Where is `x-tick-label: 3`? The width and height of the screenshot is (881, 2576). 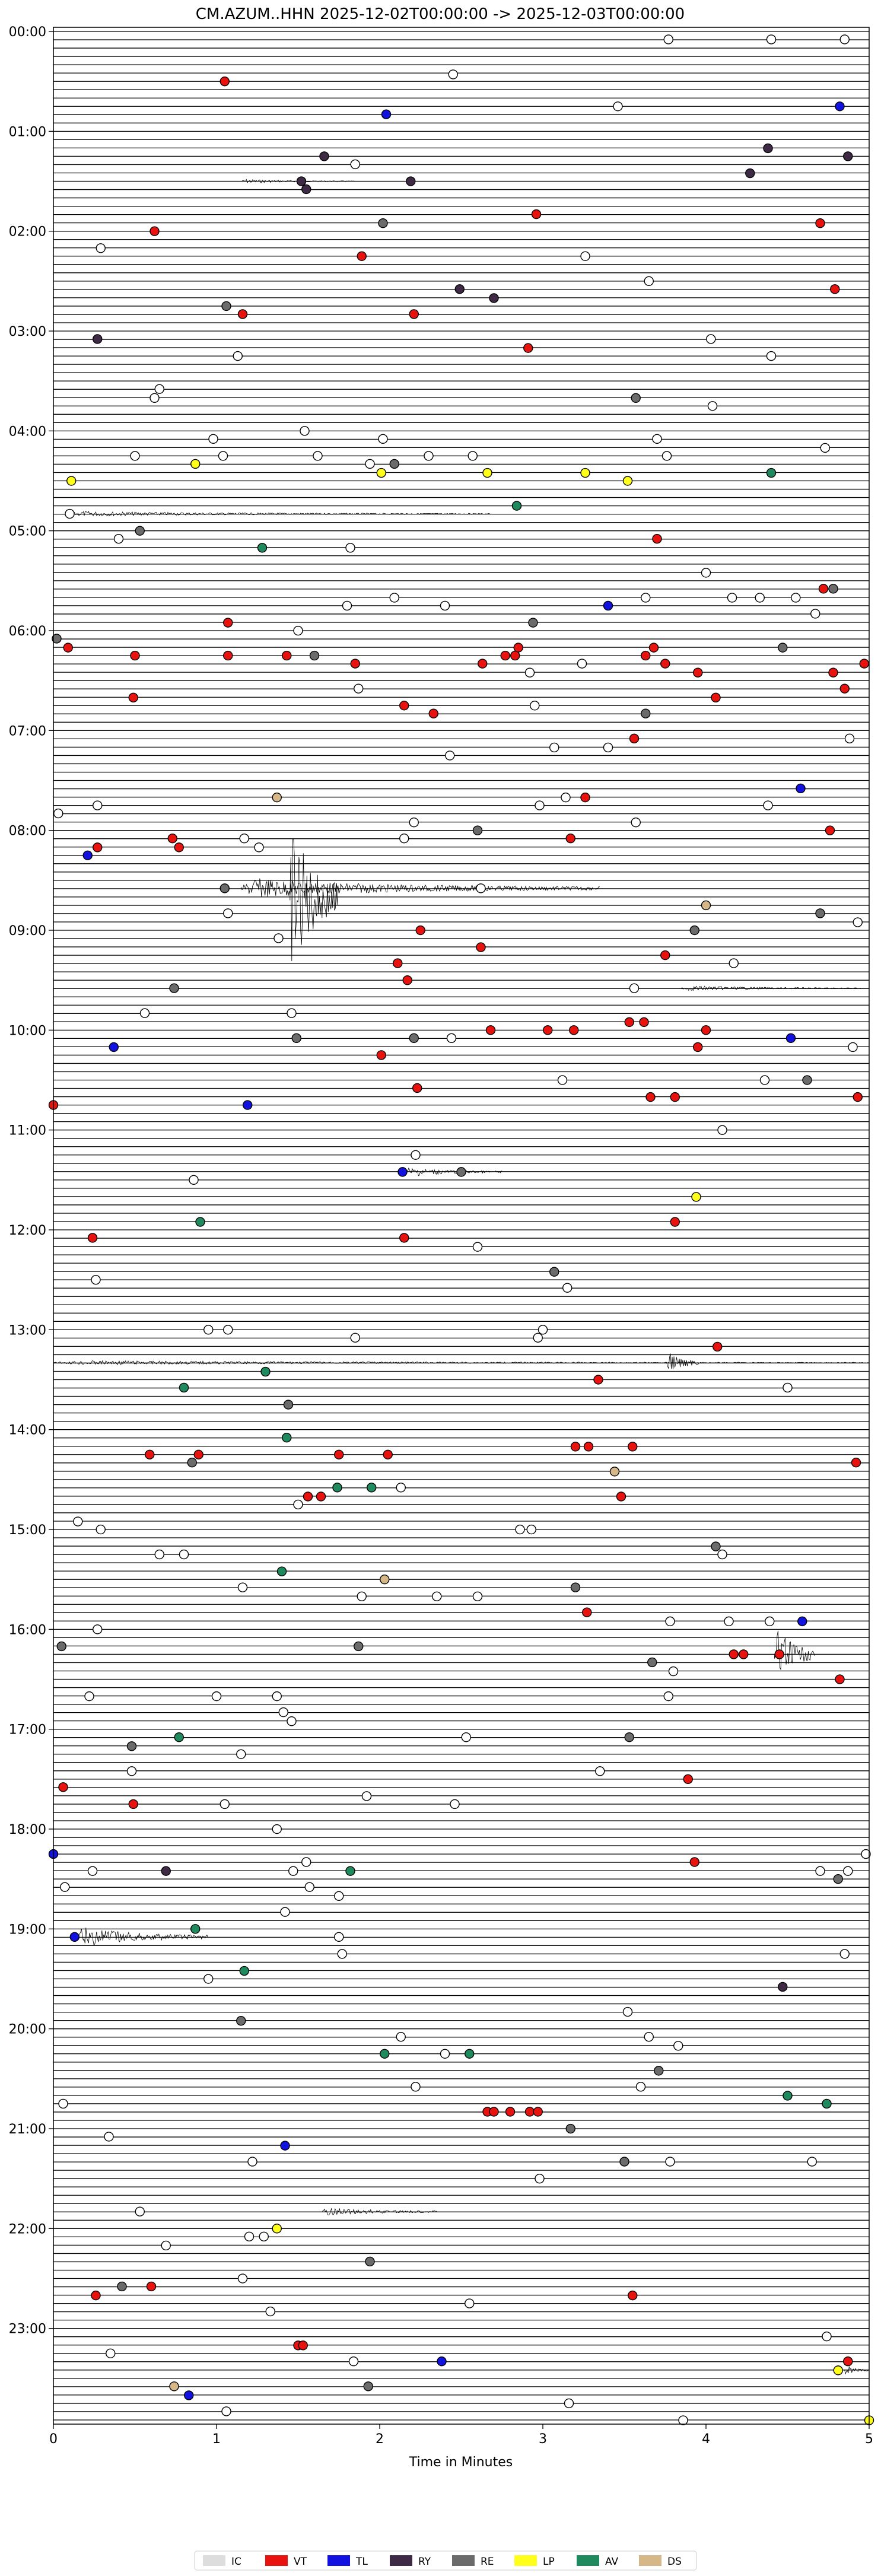 x-tick-label: 3 is located at coordinates (543, 2439).